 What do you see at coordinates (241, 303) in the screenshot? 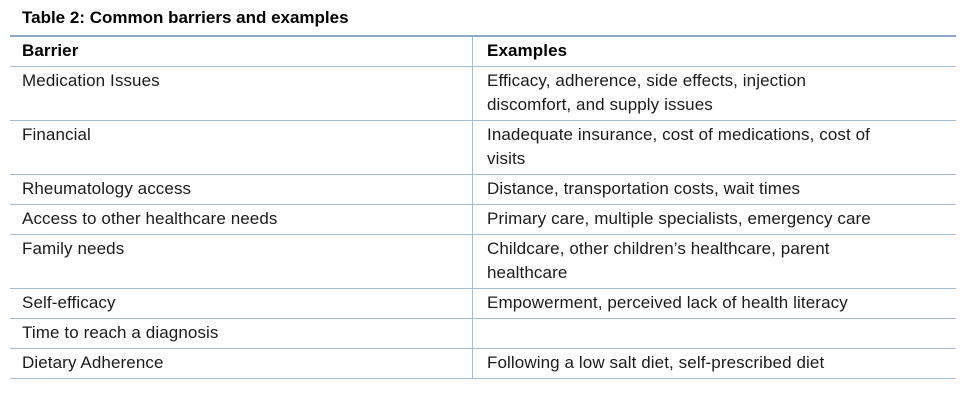
I see `barrier-cell: Self-efficacy` at bounding box center [241, 303].